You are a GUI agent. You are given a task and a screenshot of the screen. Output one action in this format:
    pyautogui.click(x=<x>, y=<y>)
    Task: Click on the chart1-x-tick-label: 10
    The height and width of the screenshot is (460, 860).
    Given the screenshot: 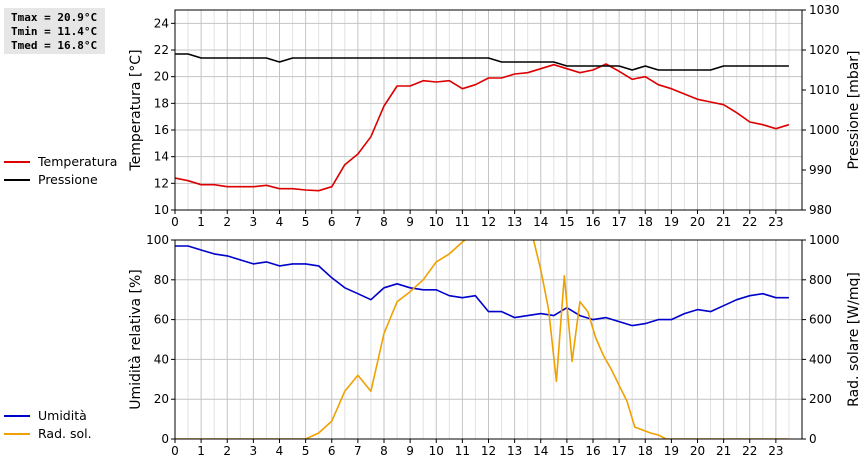 What is the action you would take?
    pyautogui.click(x=436, y=222)
    